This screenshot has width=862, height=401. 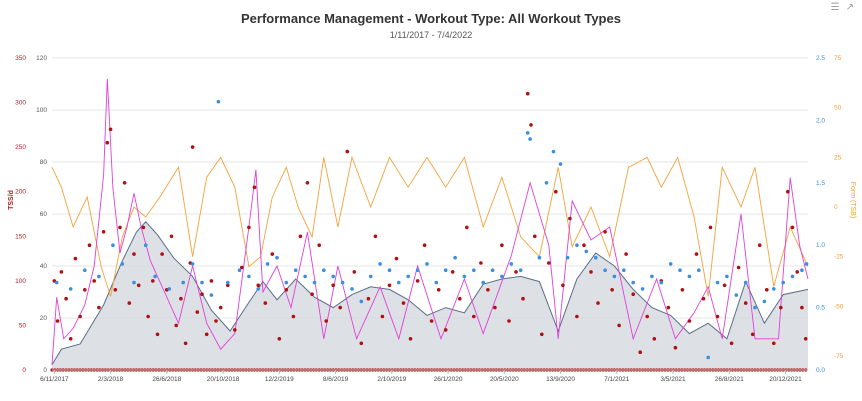 What do you see at coordinates (20, 58) in the screenshot?
I see `tss-tick-label: 350` at bounding box center [20, 58].